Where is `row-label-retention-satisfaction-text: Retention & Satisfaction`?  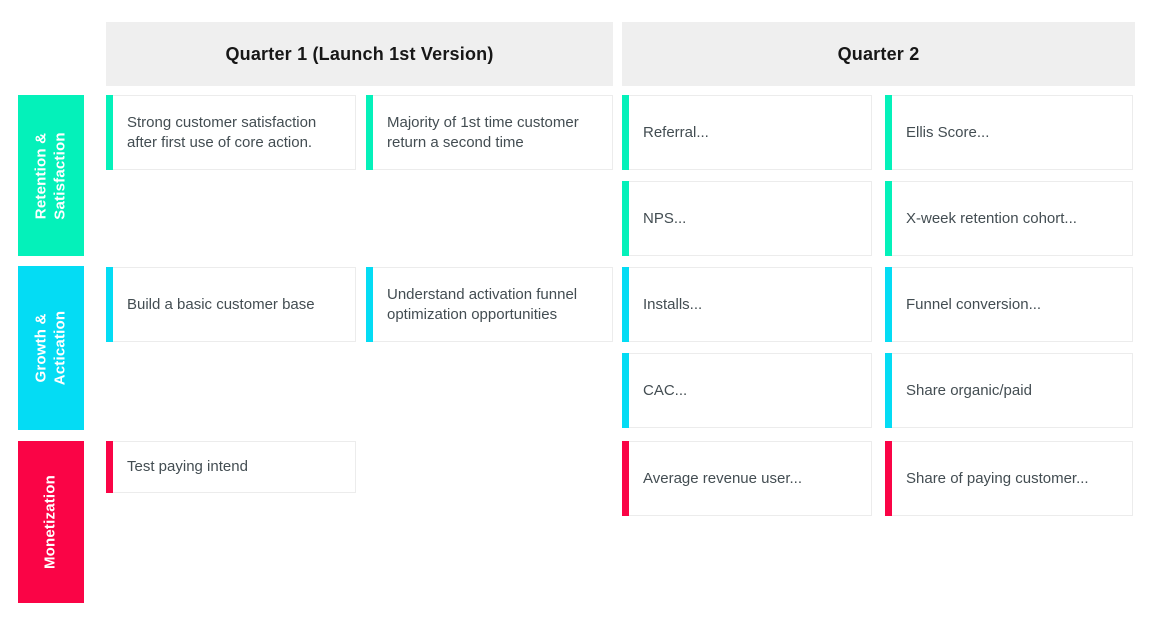 row-label-retention-satisfaction-text: Retention & Satisfaction is located at coordinates (50, 175).